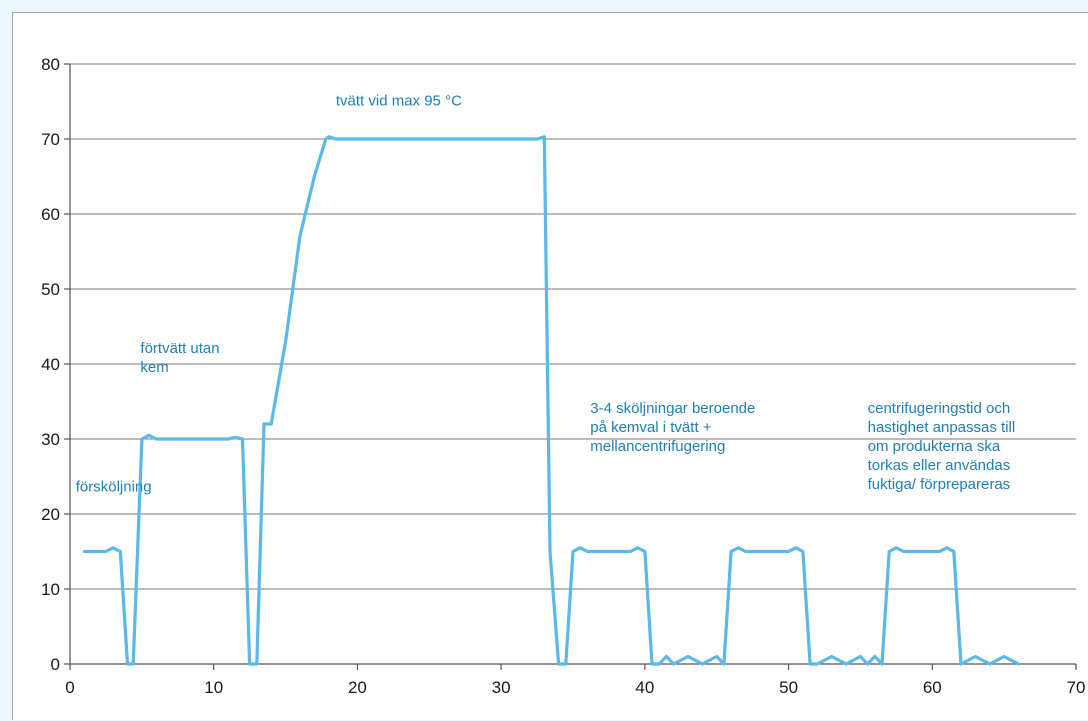  Describe the element at coordinates (179, 348) in the screenshot. I see `annotation-1-line-0: förtvätt utan` at that location.